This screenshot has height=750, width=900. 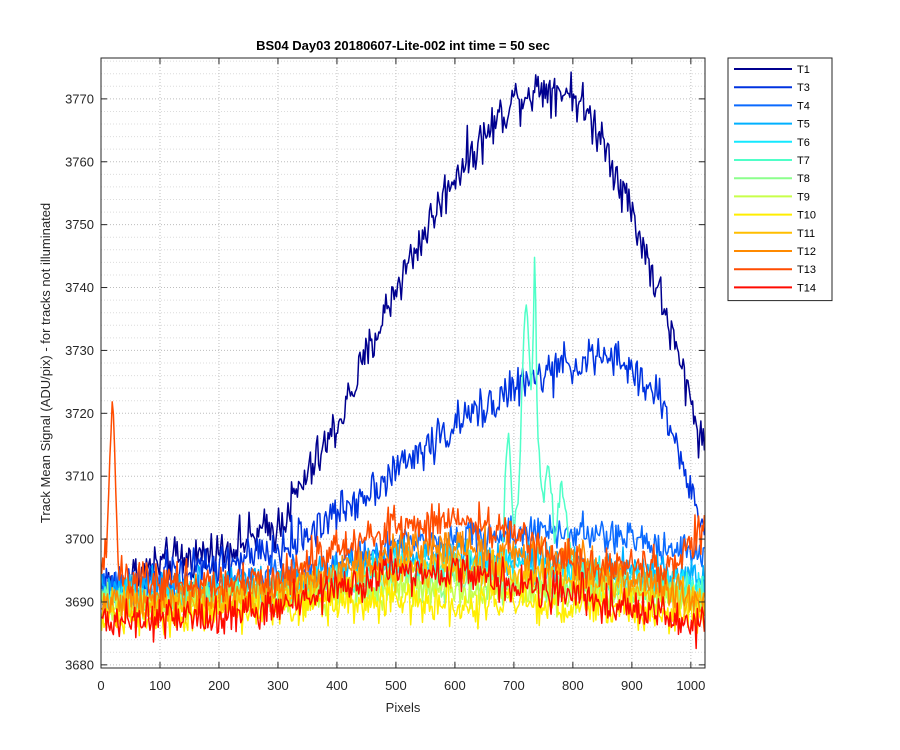 I want to click on legend-entry-t12: T12, so click(x=775, y=252).